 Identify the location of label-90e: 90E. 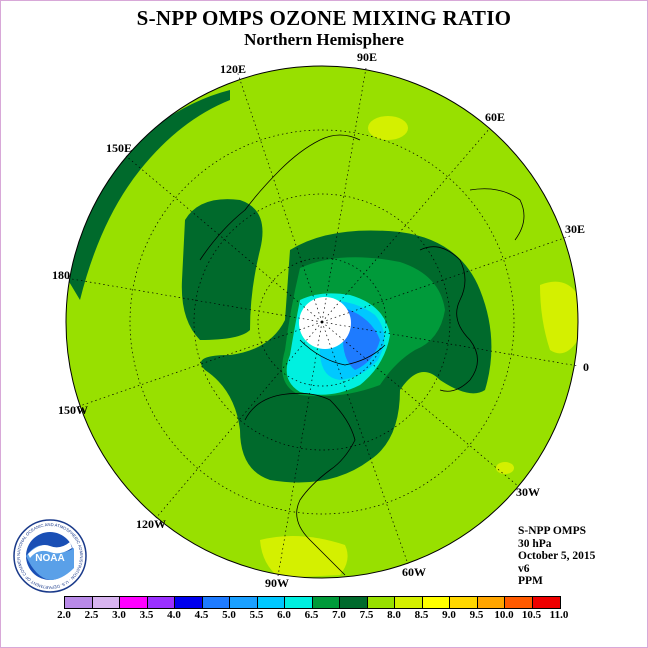
(367, 57).